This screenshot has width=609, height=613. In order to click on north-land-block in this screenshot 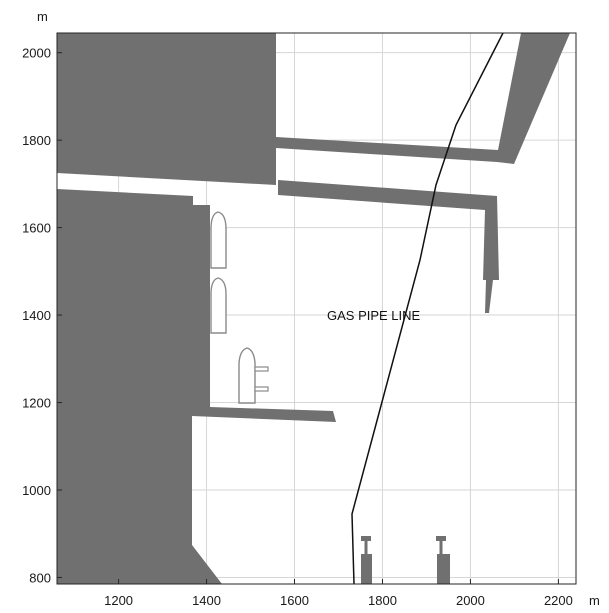, I will do `click(166, 109)`.